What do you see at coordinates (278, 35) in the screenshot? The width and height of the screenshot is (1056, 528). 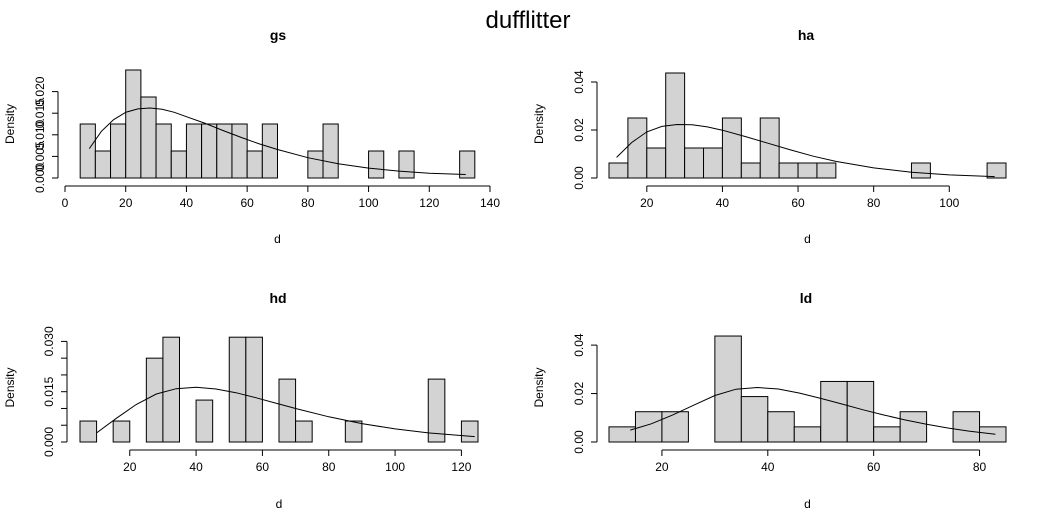 I see `panel-title: gs` at bounding box center [278, 35].